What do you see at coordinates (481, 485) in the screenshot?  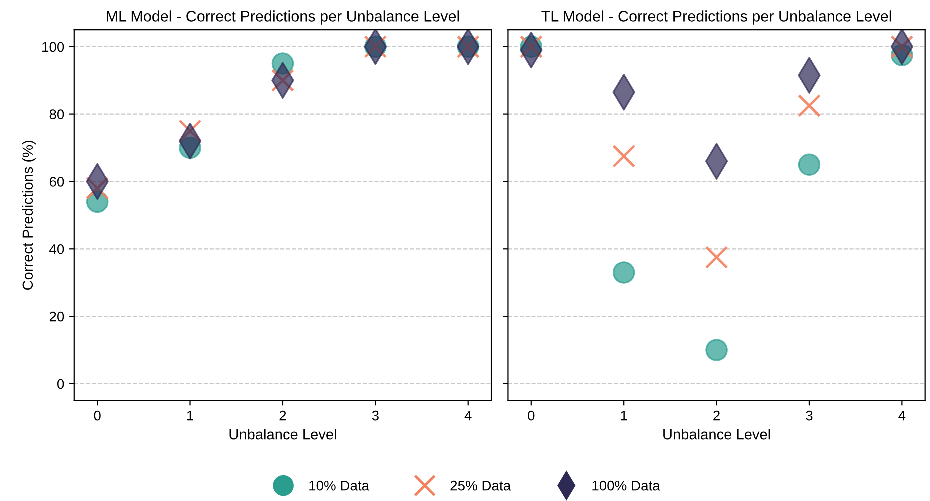 I see `legend-label: 25% Data` at bounding box center [481, 485].